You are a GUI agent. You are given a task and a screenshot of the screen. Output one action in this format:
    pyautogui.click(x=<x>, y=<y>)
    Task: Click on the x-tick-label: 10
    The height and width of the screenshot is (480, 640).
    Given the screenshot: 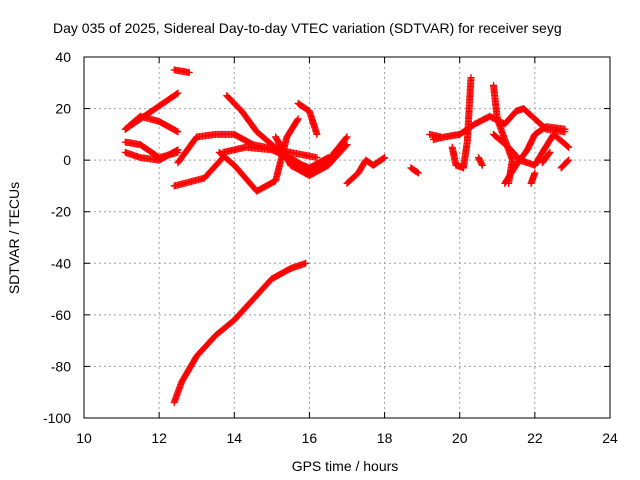 What is the action you would take?
    pyautogui.click(x=84, y=438)
    